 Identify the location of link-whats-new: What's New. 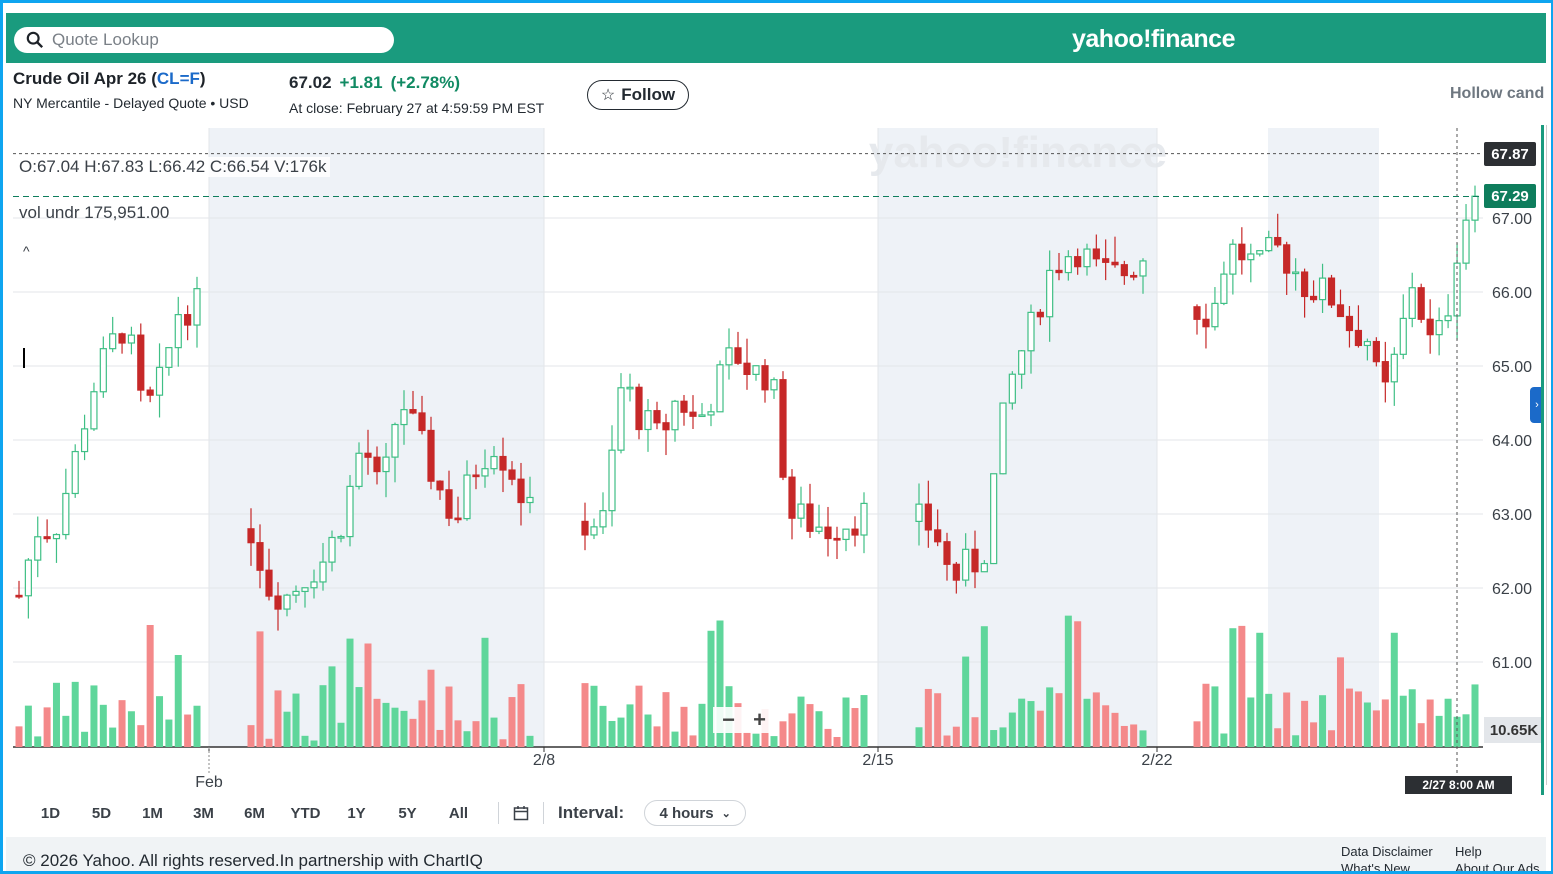
(1375, 867).